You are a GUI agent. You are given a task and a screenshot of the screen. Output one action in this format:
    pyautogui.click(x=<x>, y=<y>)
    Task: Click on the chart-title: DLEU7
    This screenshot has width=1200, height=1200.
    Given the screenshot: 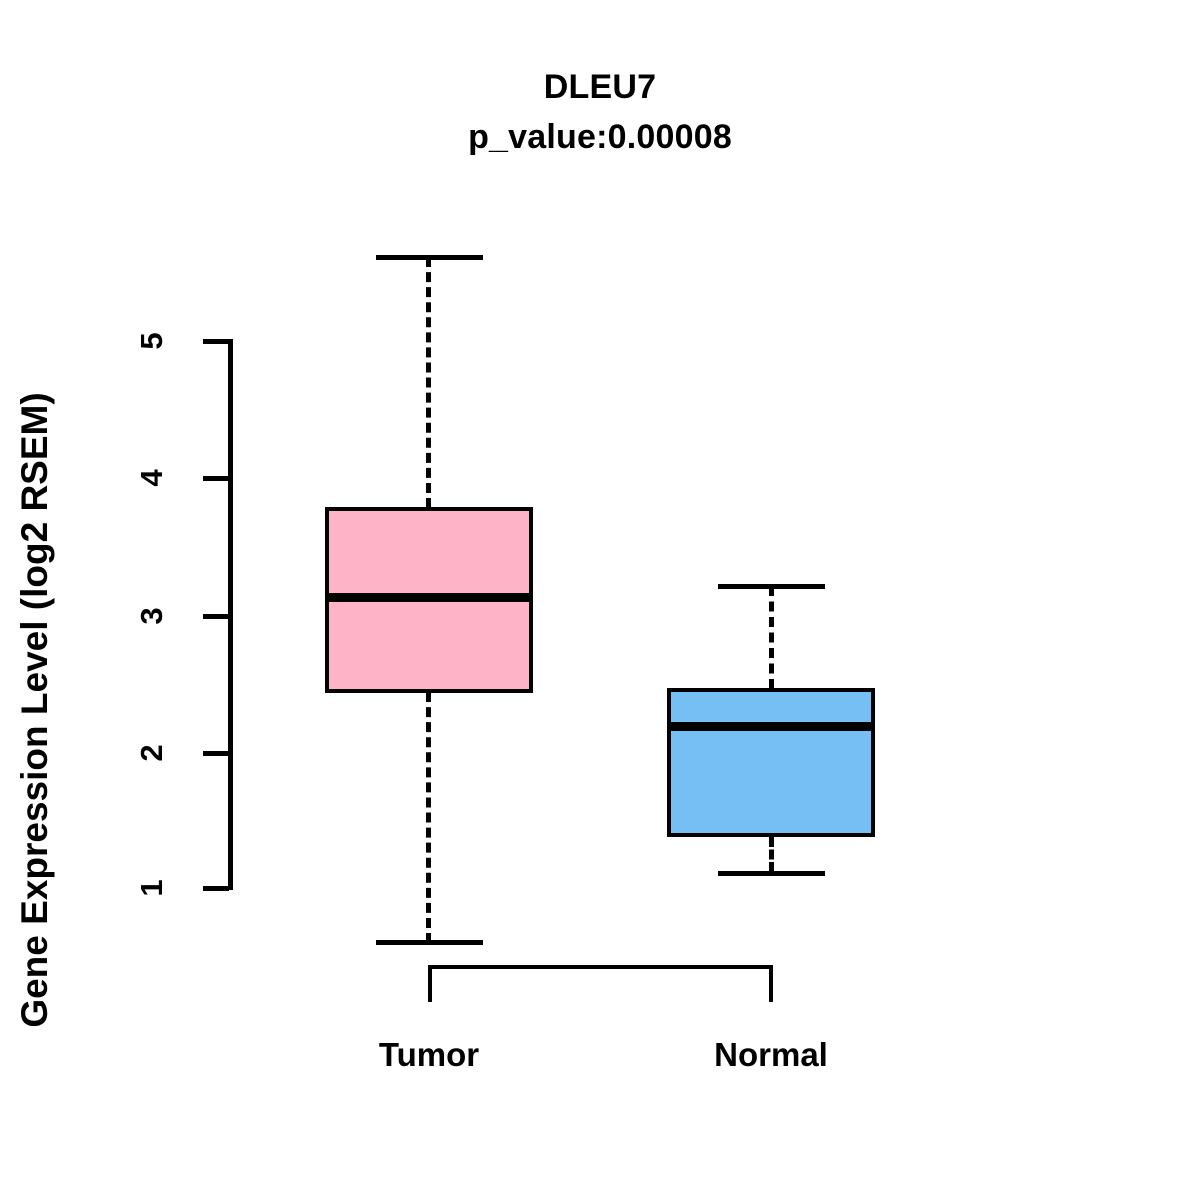 What is the action you would take?
    pyautogui.click(x=600, y=87)
    